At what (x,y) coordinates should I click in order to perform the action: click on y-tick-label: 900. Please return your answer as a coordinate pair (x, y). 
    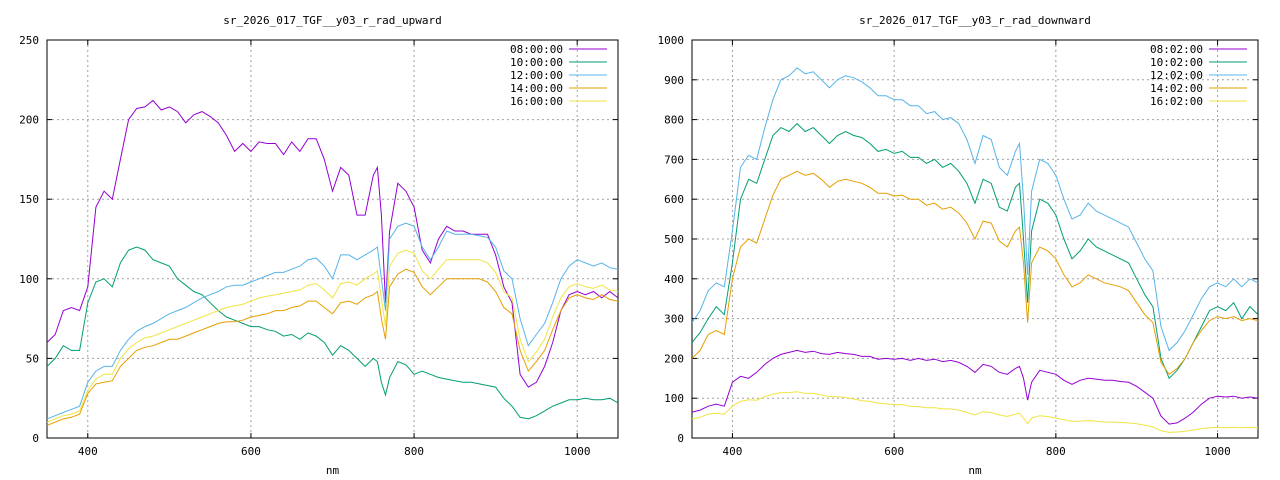
    Looking at the image, I should click on (674, 80).